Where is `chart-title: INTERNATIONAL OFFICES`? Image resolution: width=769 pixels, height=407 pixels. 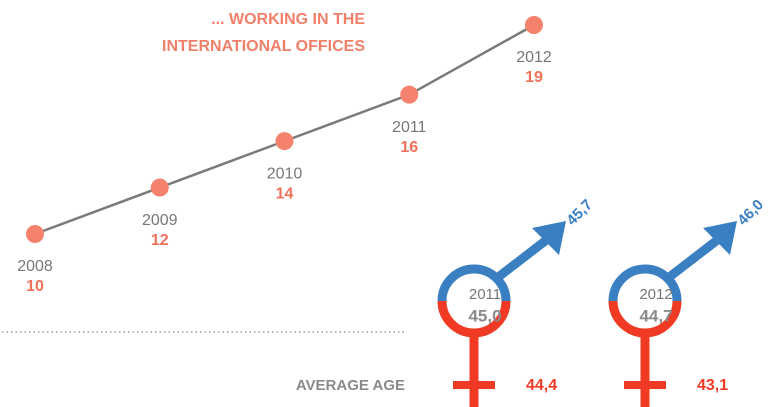
chart-title: INTERNATIONAL OFFICES is located at coordinates (263, 46).